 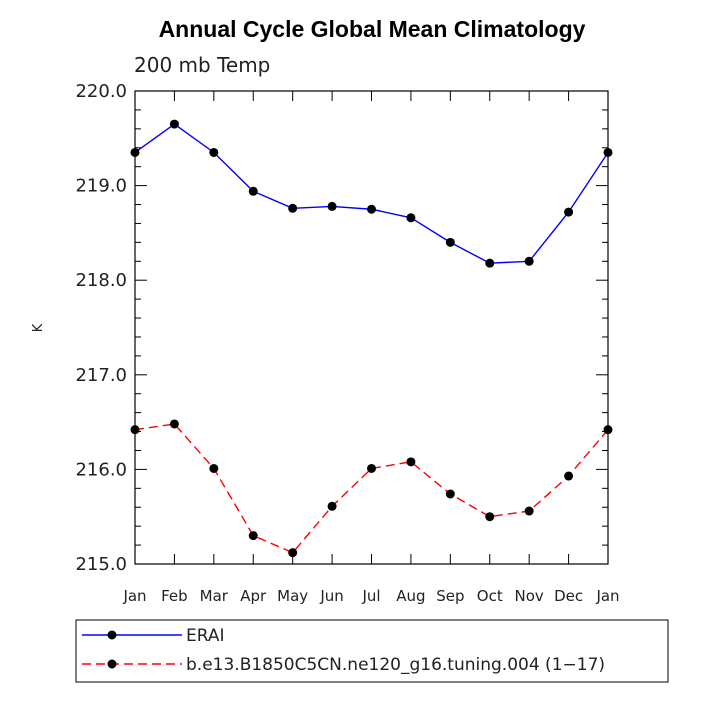 I want to click on y-axis-label: K, so click(x=38, y=327).